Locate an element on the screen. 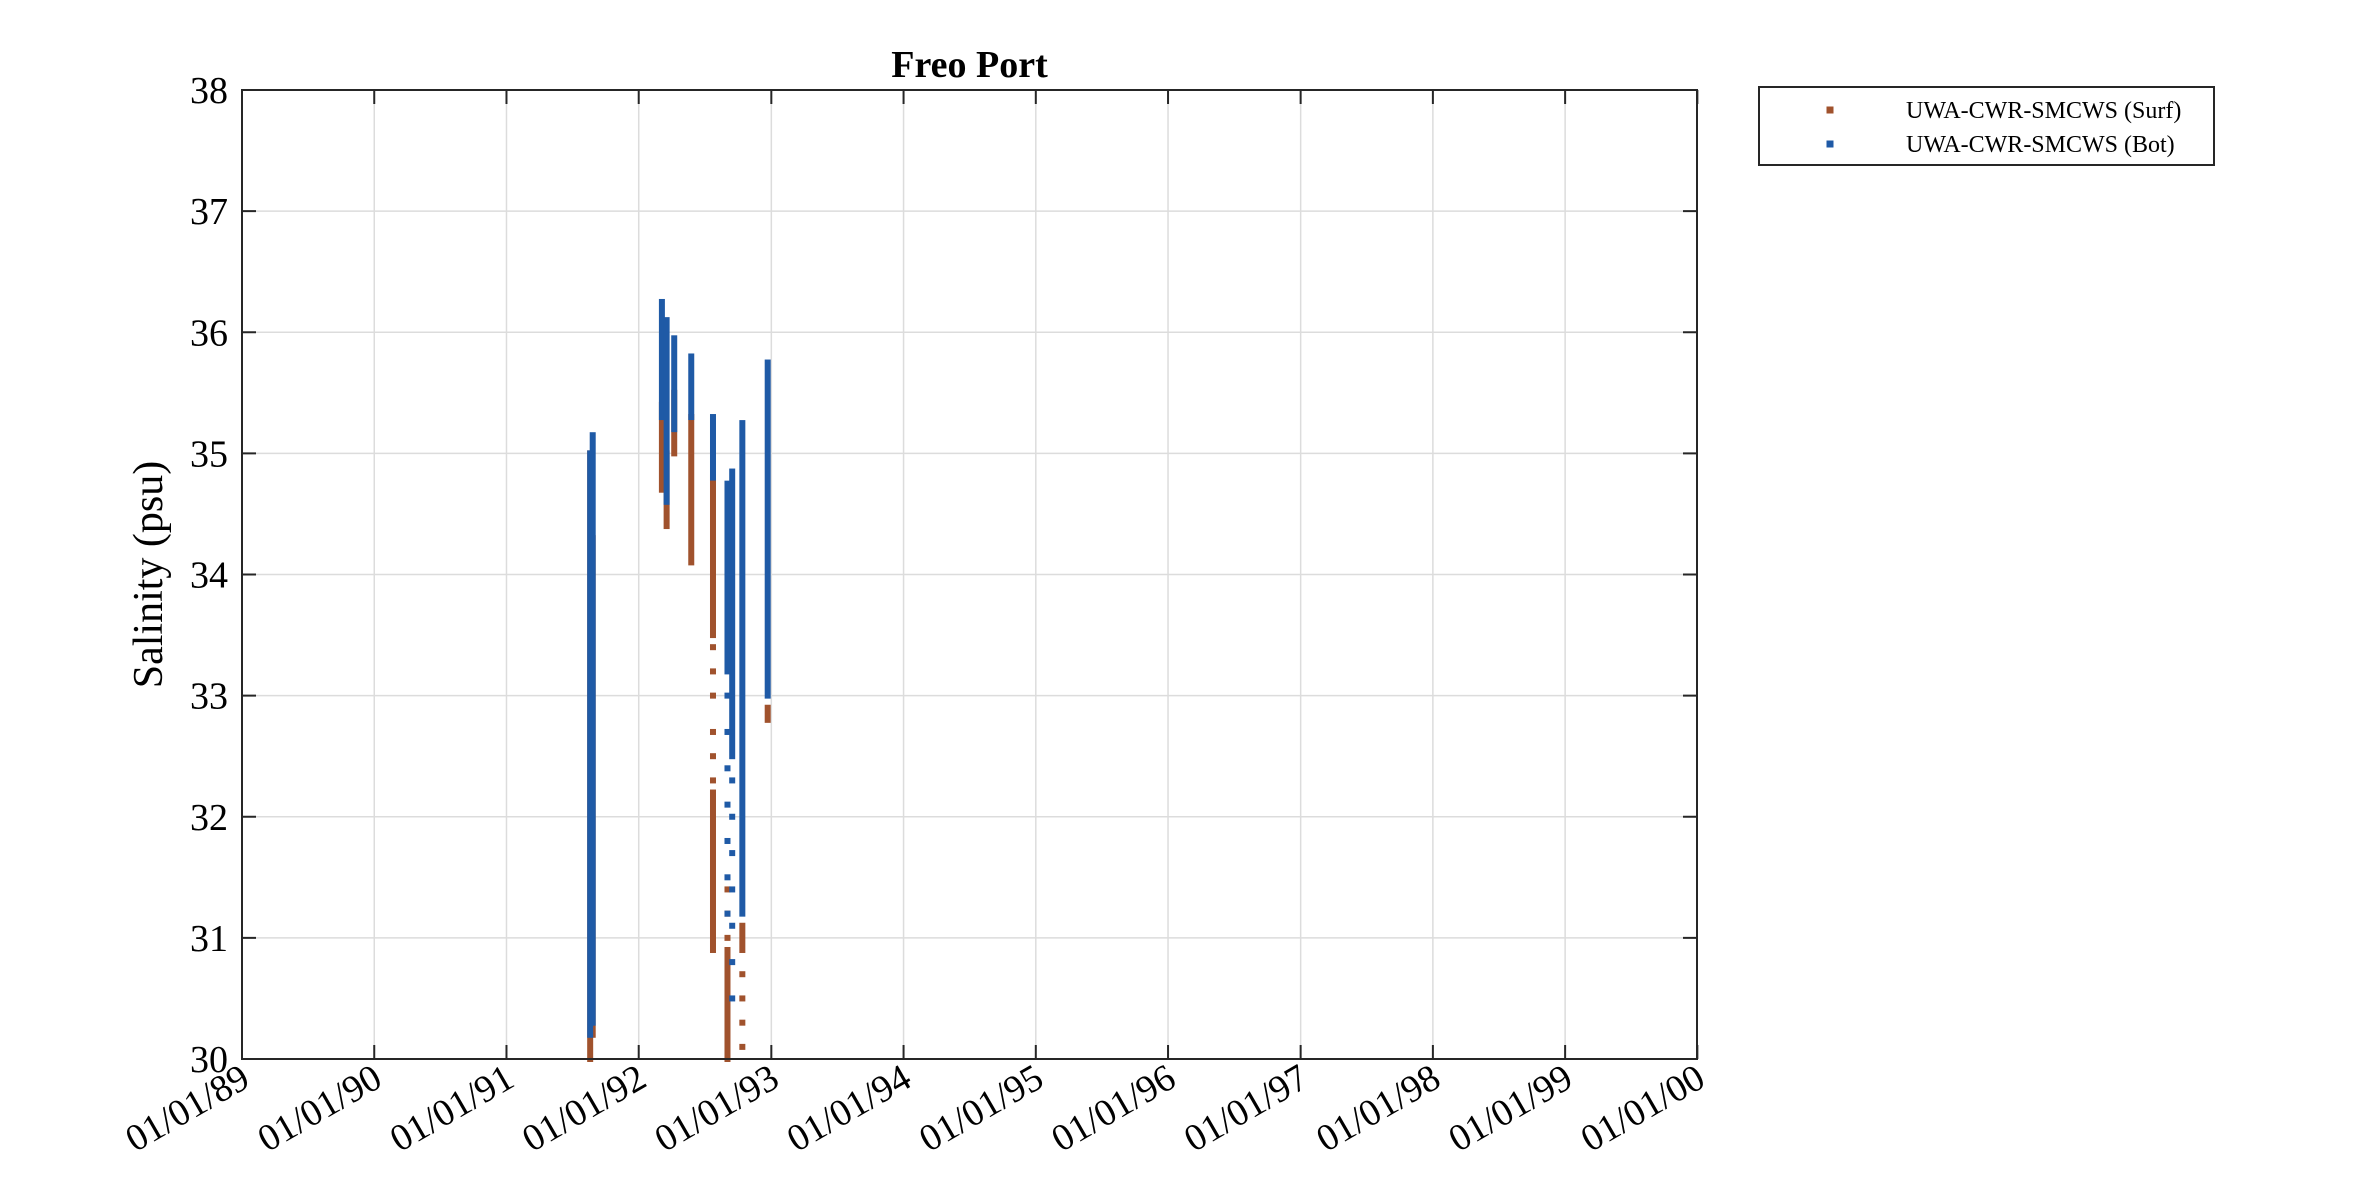 This screenshot has width=2362, height=1181. x-tick-label: 01/01/99 is located at coordinates (1511, 1108).